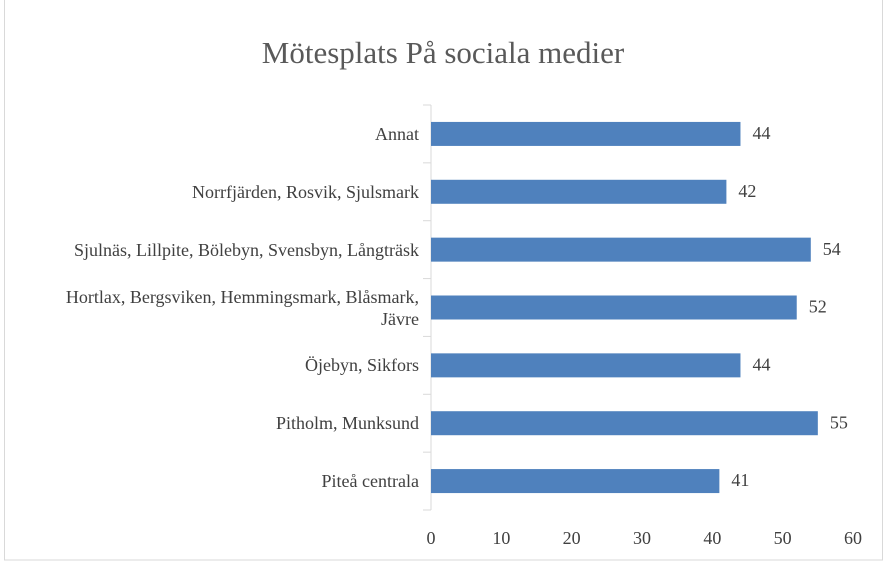 The width and height of the screenshot is (887, 561). I want to click on x-tick-label: 30, so click(642, 538).